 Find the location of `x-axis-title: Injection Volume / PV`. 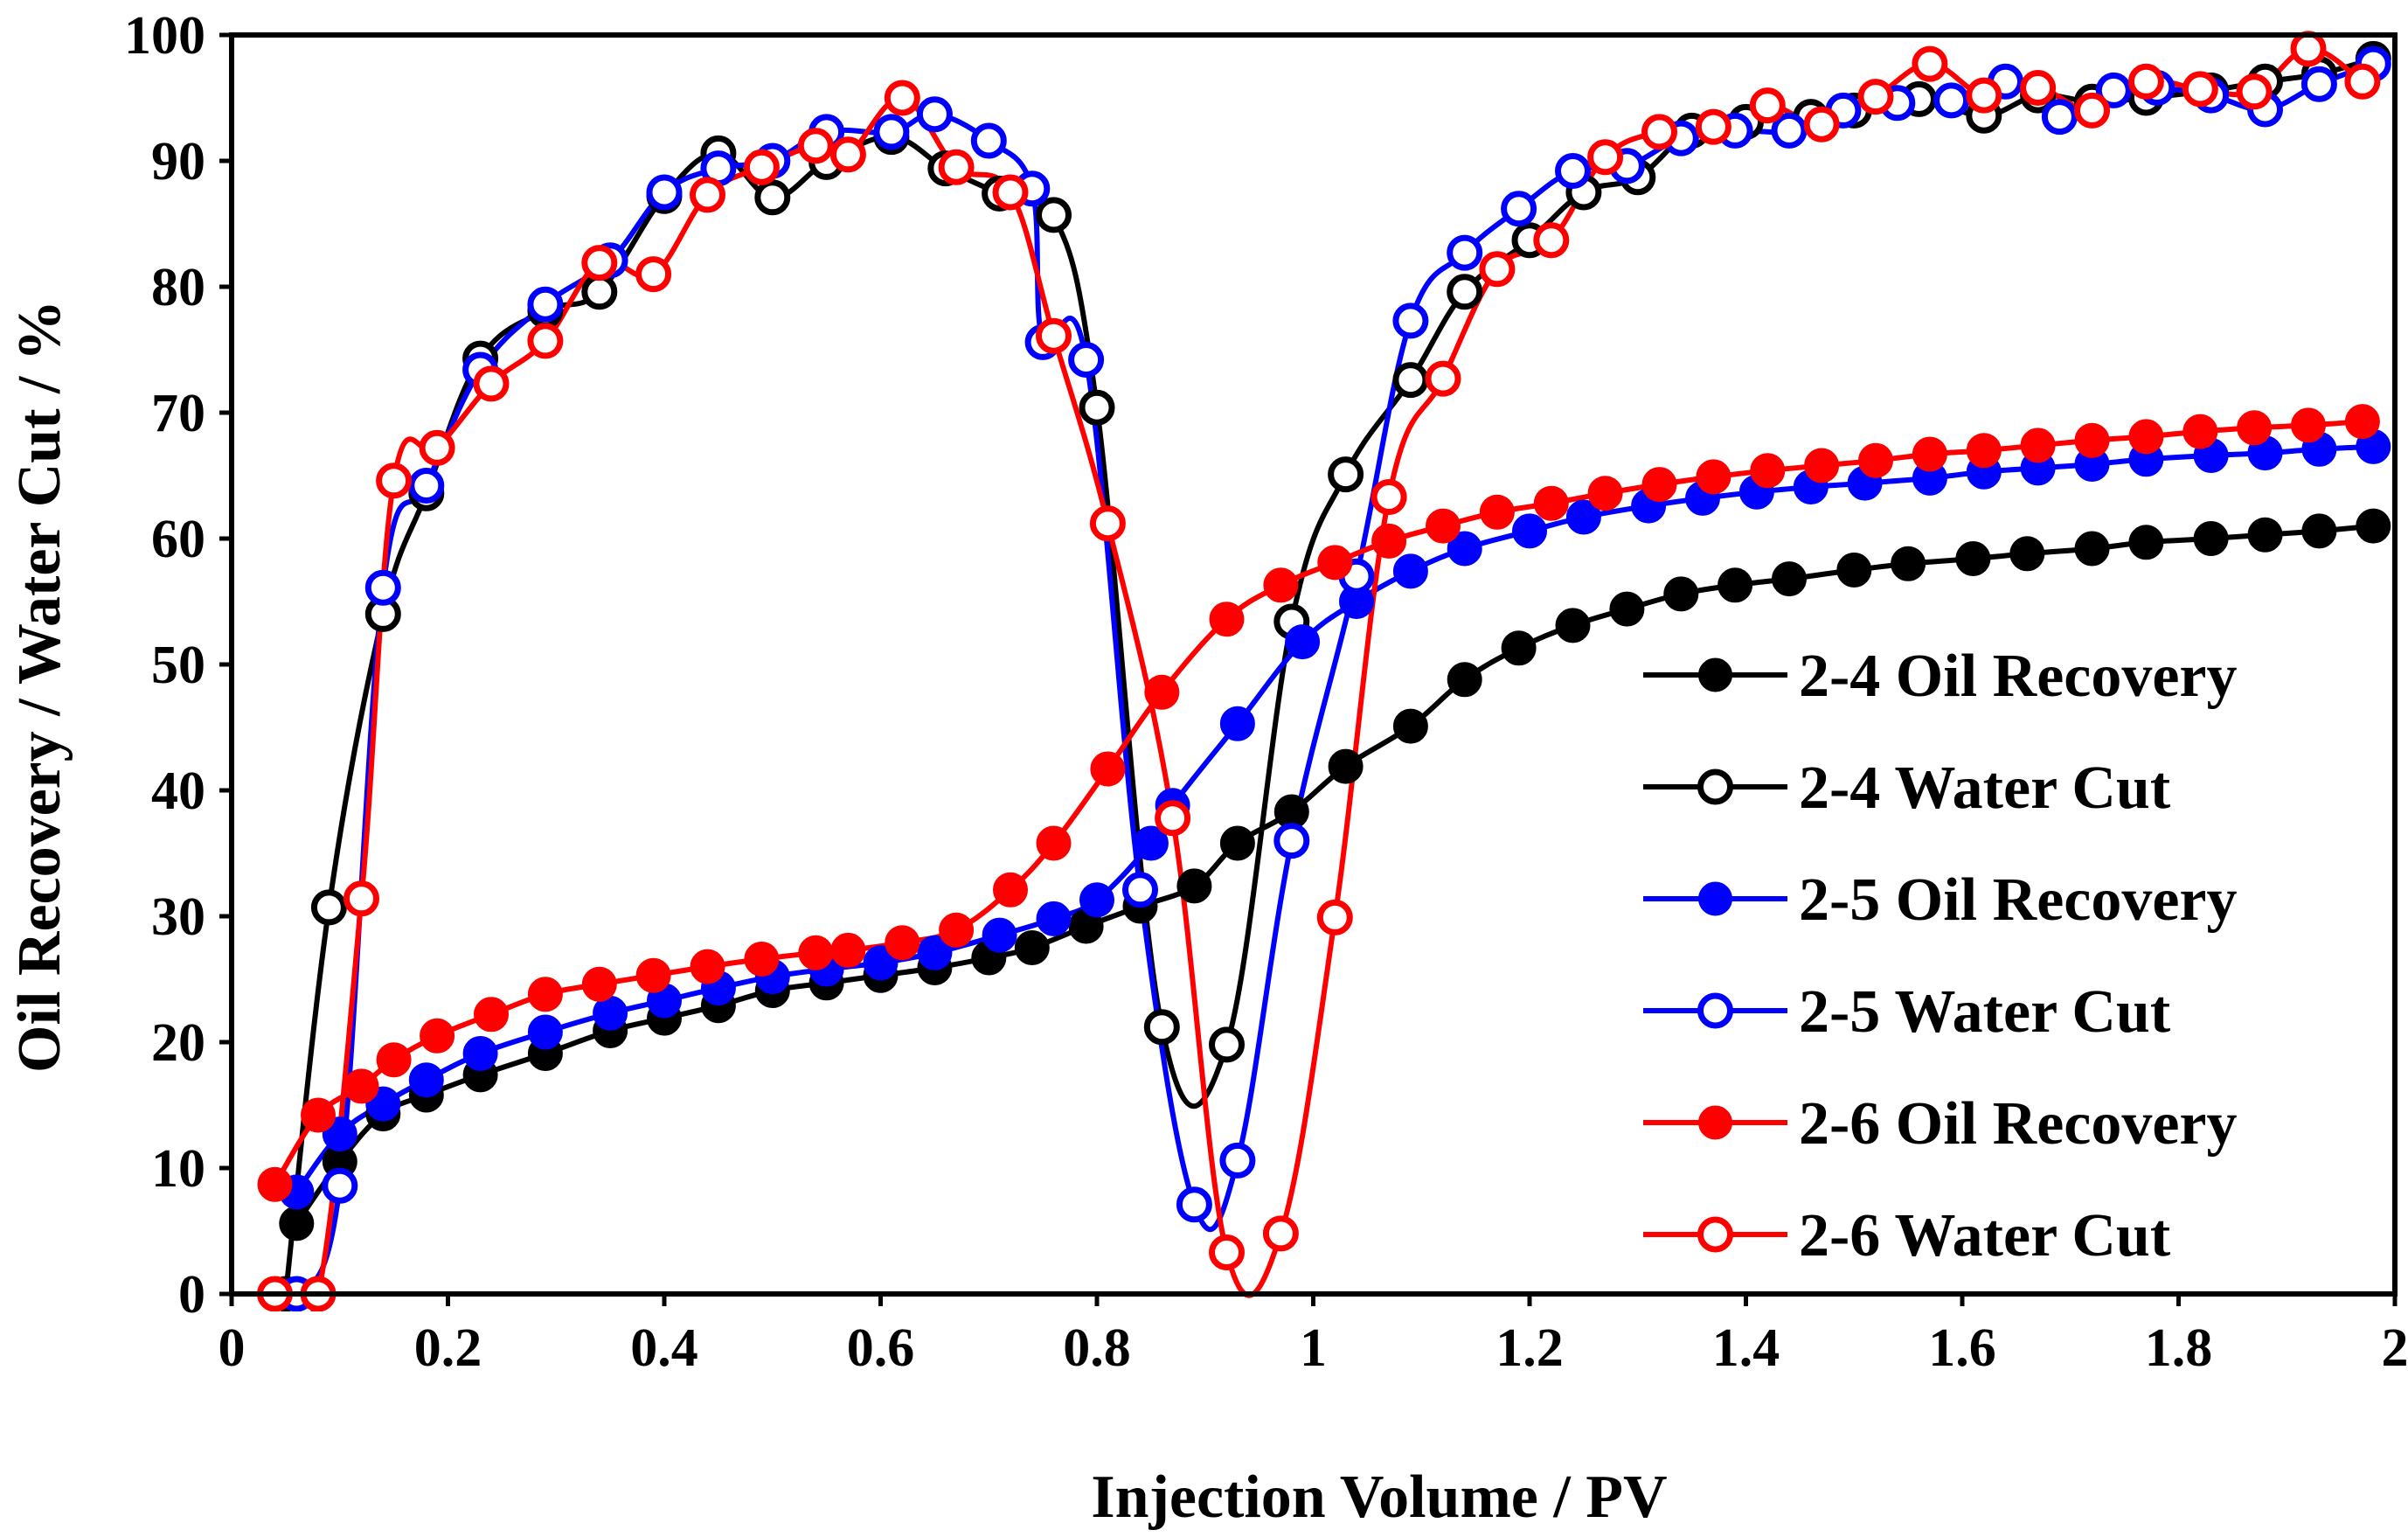

x-axis-title: Injection Volume / PV is located at coordinates (1379, 1497).